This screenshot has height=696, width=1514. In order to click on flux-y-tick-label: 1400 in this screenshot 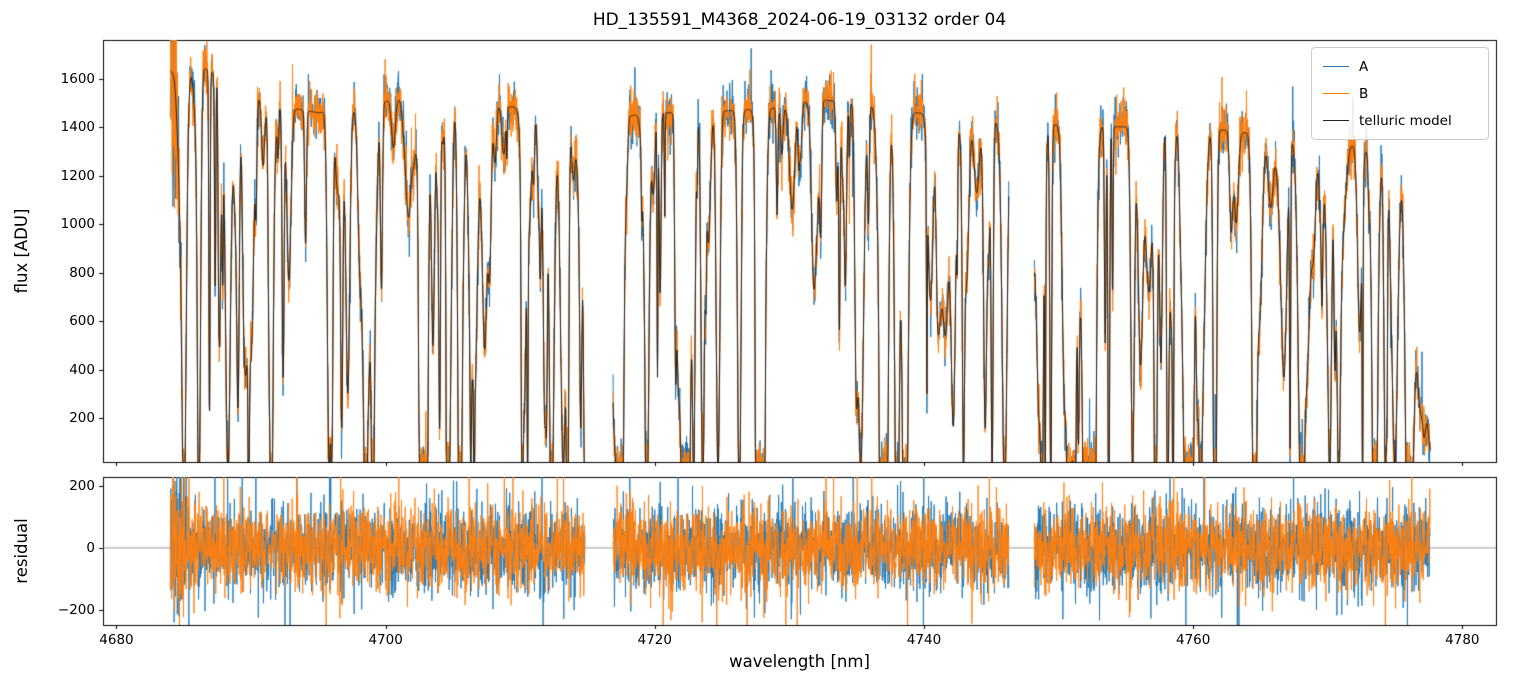, I will do `click(77, 127)`.